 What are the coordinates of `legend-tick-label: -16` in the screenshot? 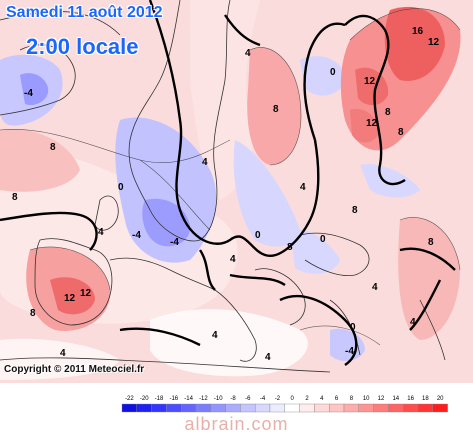 It's located at (173, 399).